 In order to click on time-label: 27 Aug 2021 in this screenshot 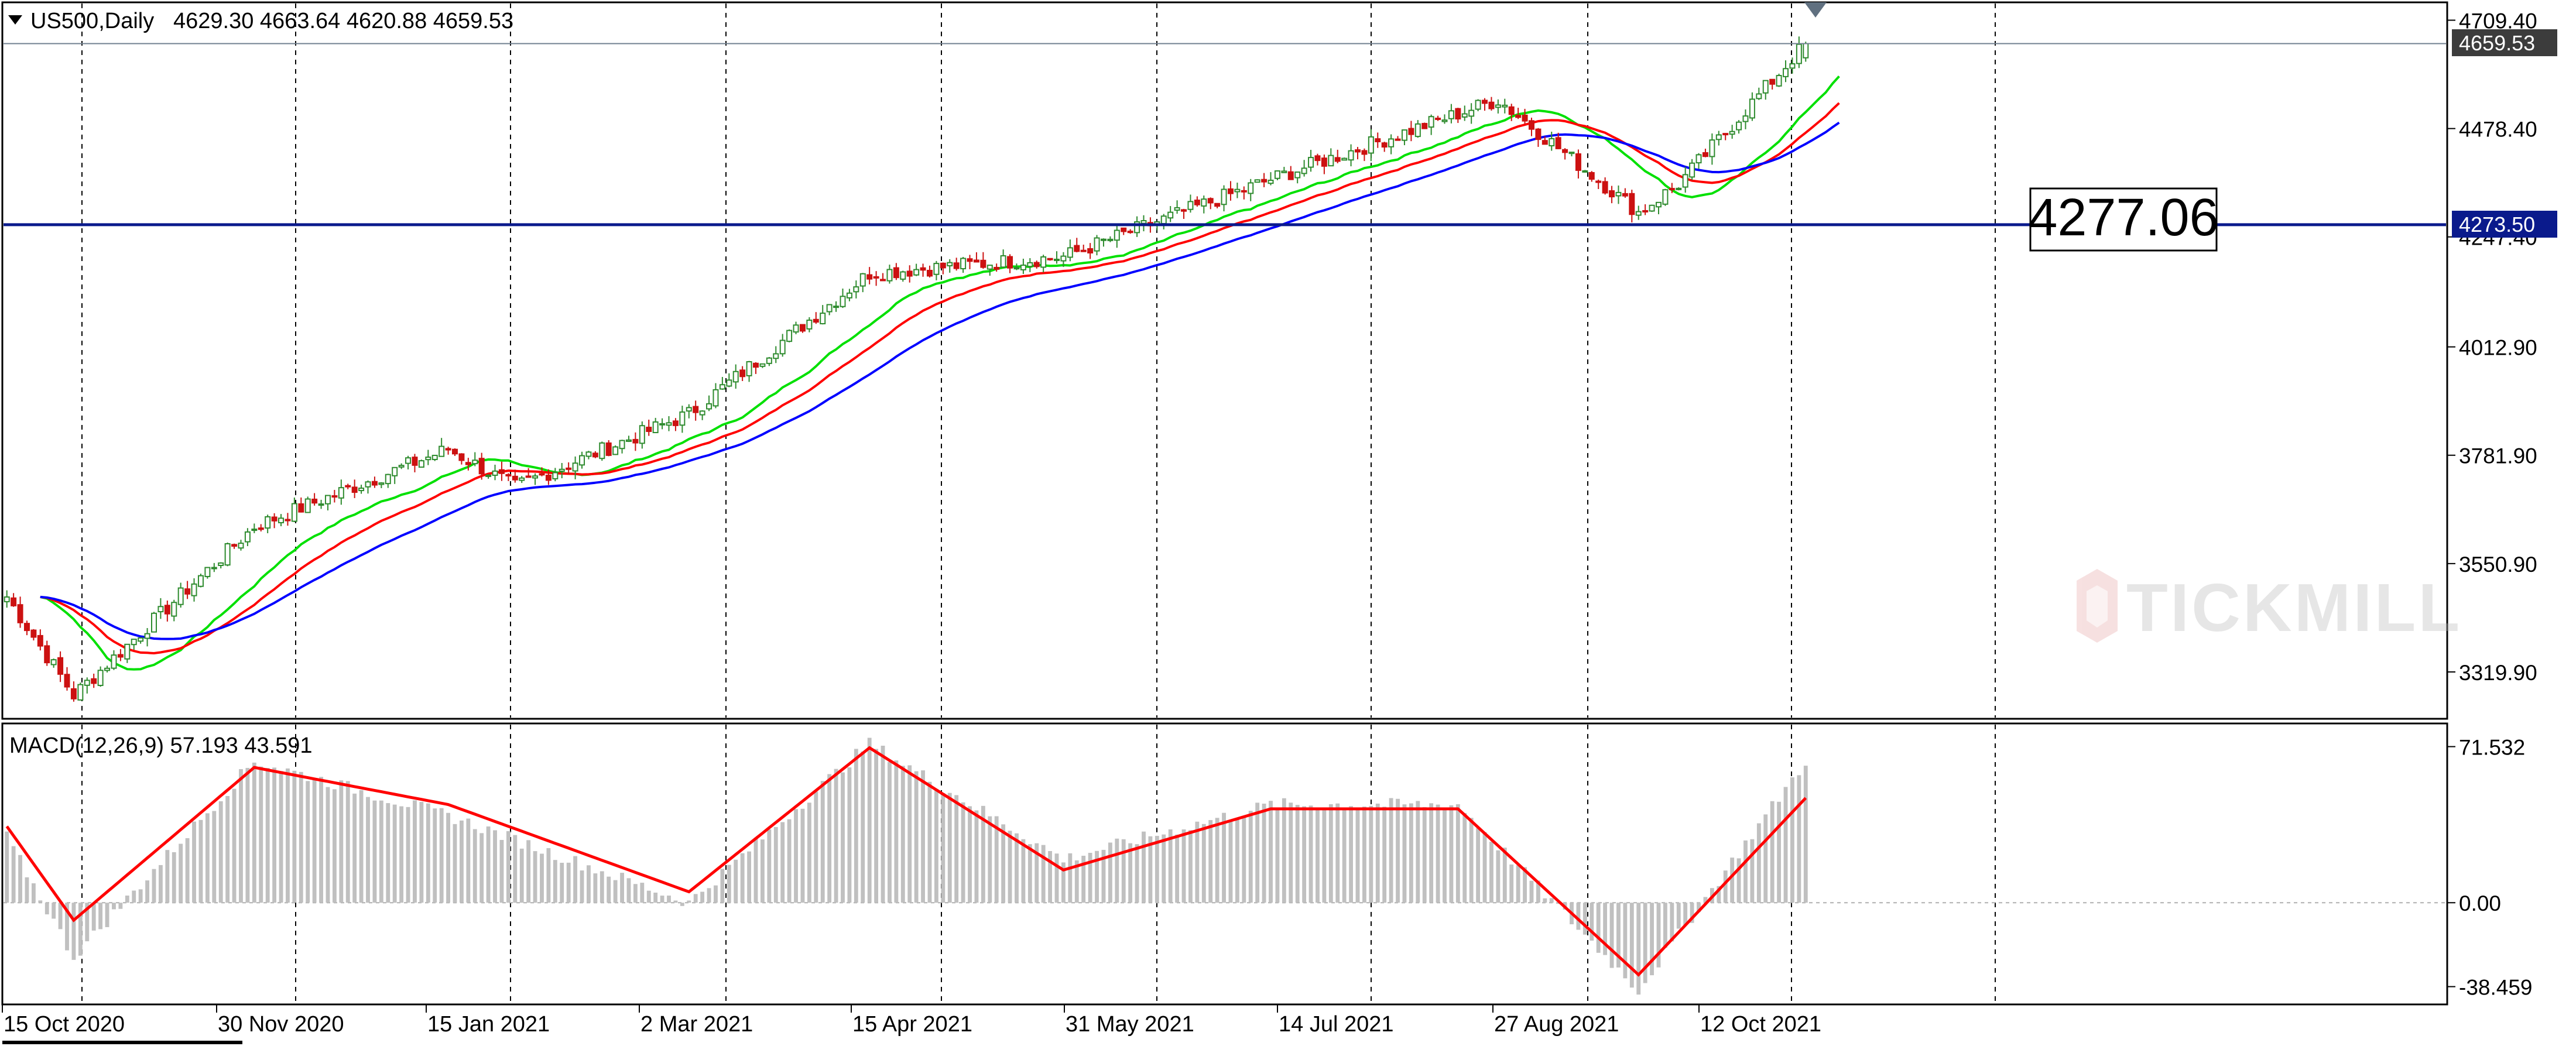, I will do `click(1556, 1024)`.